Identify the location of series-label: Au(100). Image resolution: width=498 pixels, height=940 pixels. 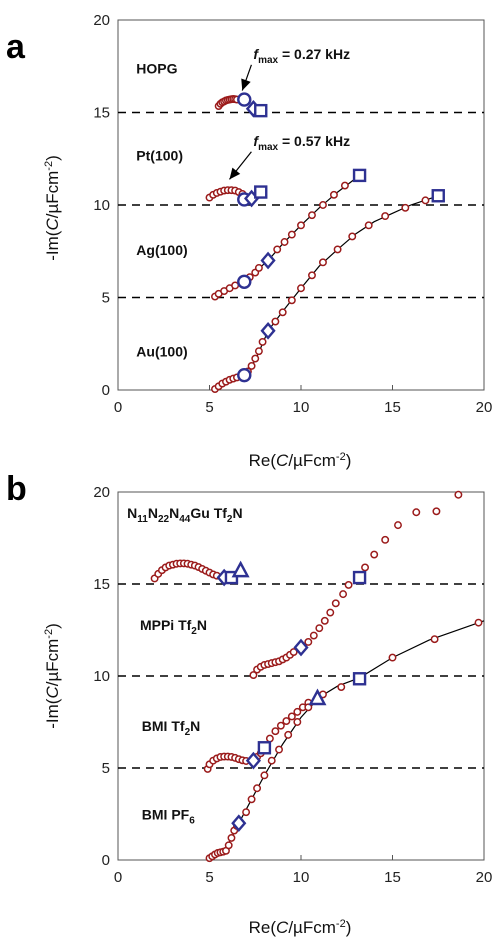
(161, 352).